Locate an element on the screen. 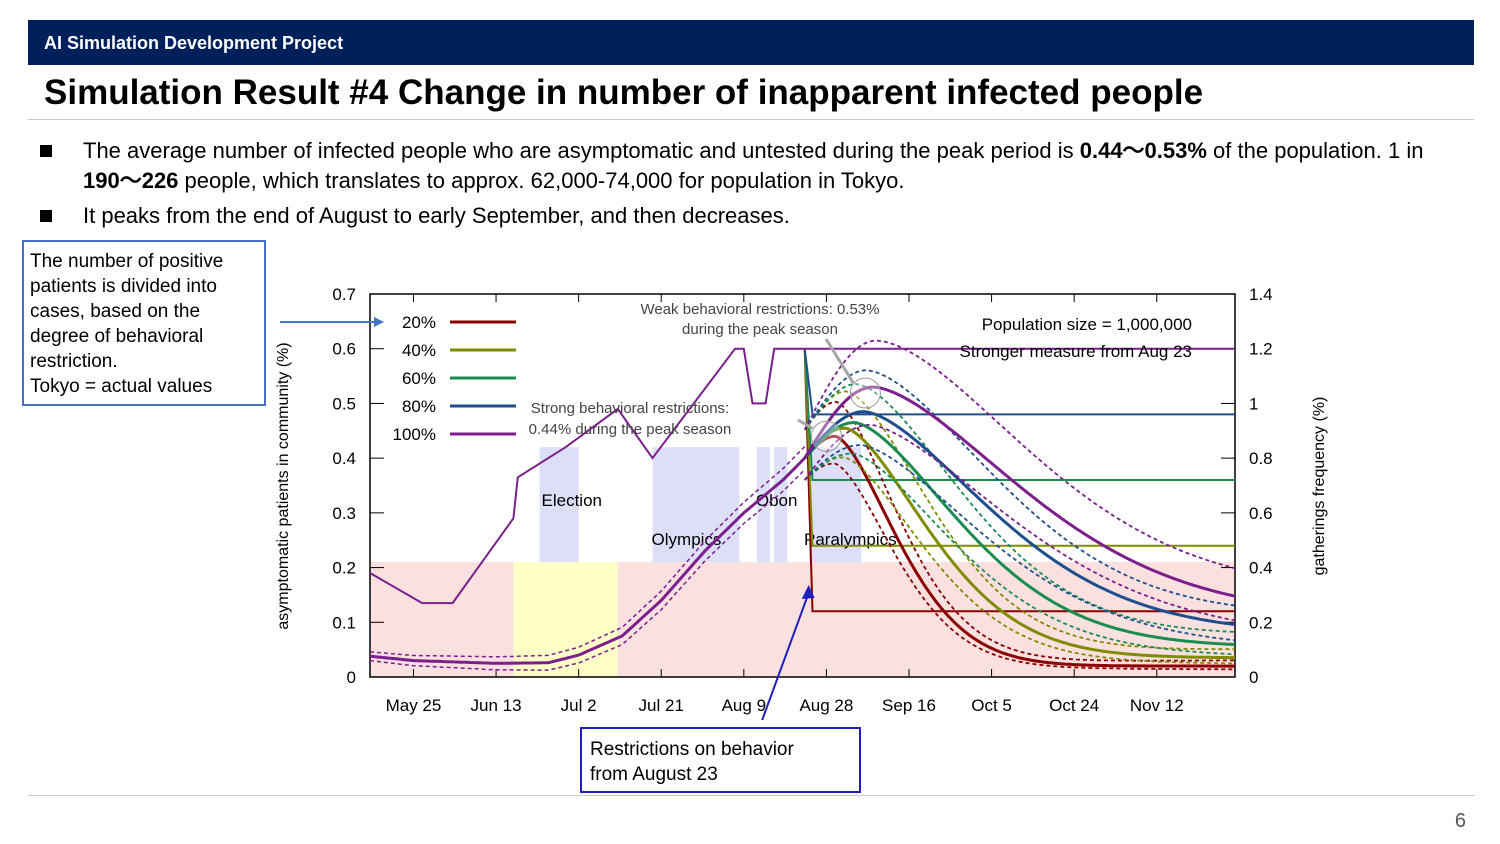 This screenshot has width=1500, height=844. x-tick-label: Jul 2 is located at coordinates (579, 705).